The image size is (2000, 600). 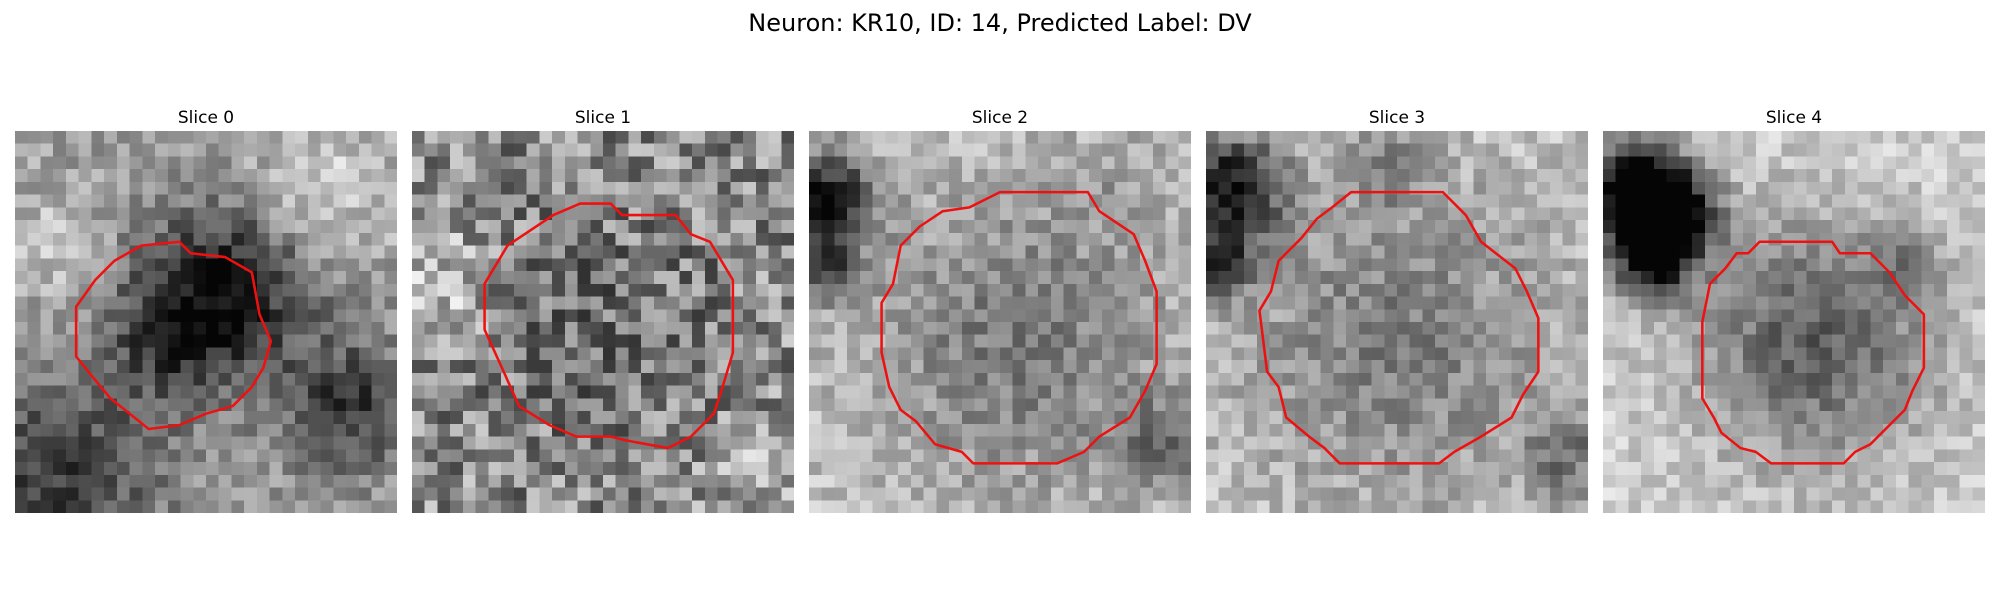 I want to click on slice-title-1: Slice 1, so click(x=603, y=118).